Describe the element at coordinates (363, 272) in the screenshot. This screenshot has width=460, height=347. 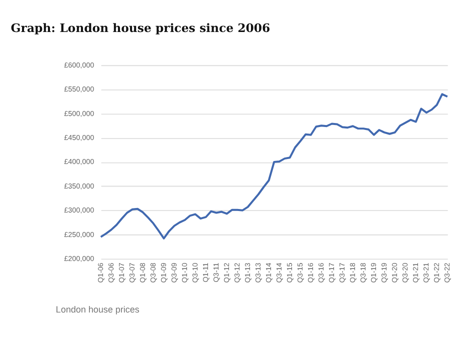
I see `x-tick-label: Q3-18` at that location.